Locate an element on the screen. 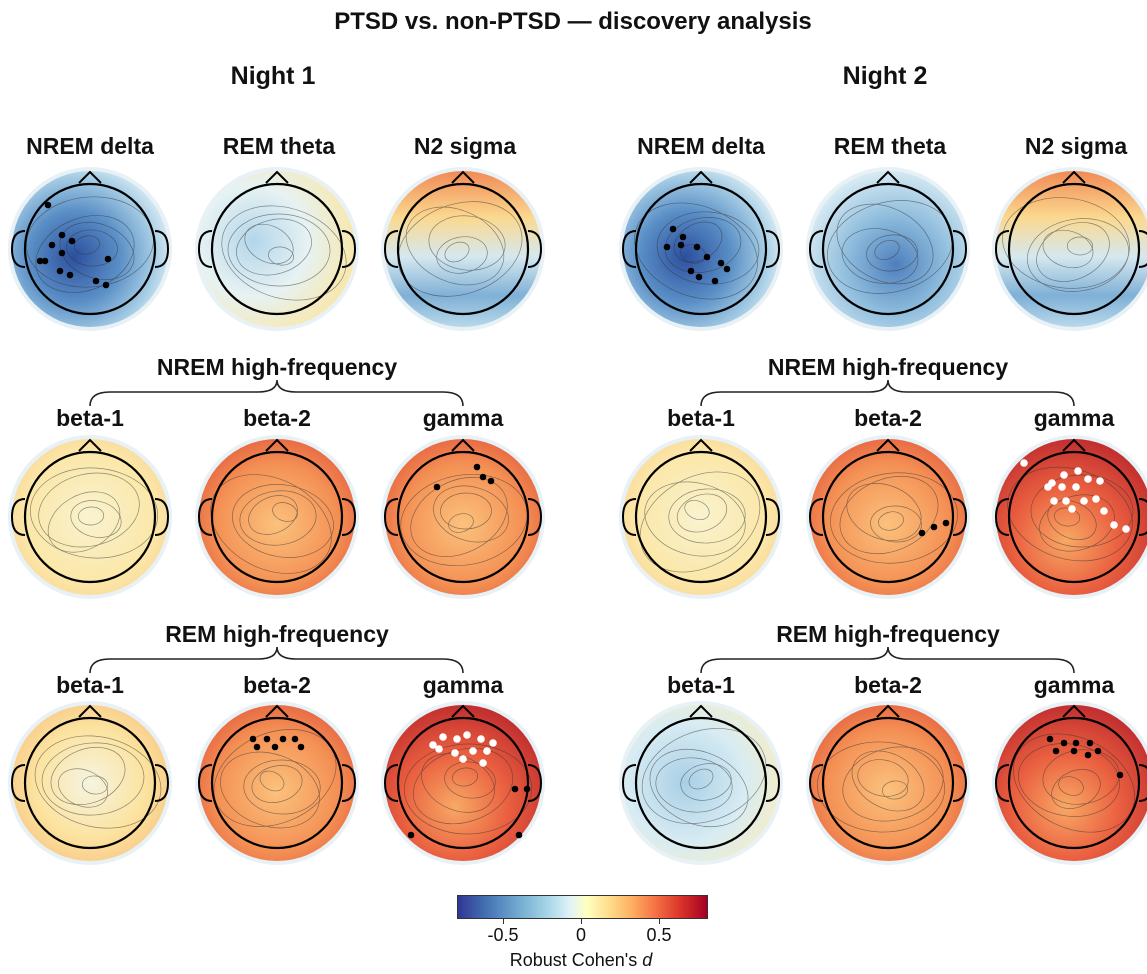 The width and height of the screenshot is (1147, 974). group-n1-rem-hf: REM high-frequency is located at coordinates (277, 634).